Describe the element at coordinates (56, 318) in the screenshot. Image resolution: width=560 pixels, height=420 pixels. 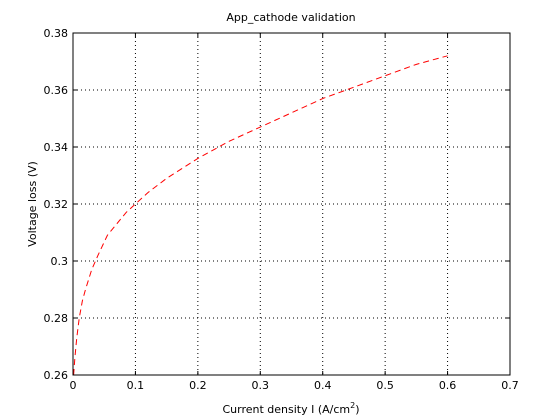
I see `y-tick-label: 0.28` at that location.